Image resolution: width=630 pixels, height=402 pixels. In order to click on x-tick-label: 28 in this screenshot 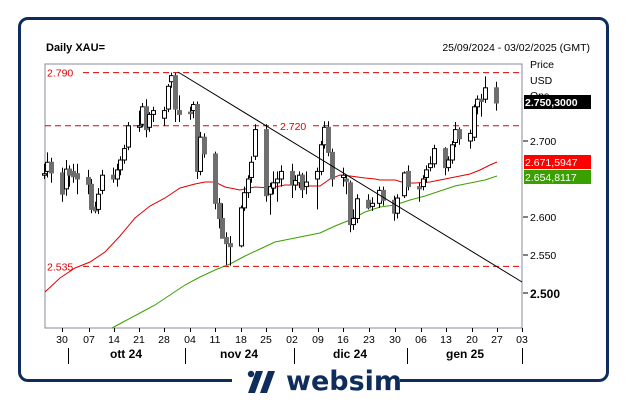, I will do `click(164, 340)`.